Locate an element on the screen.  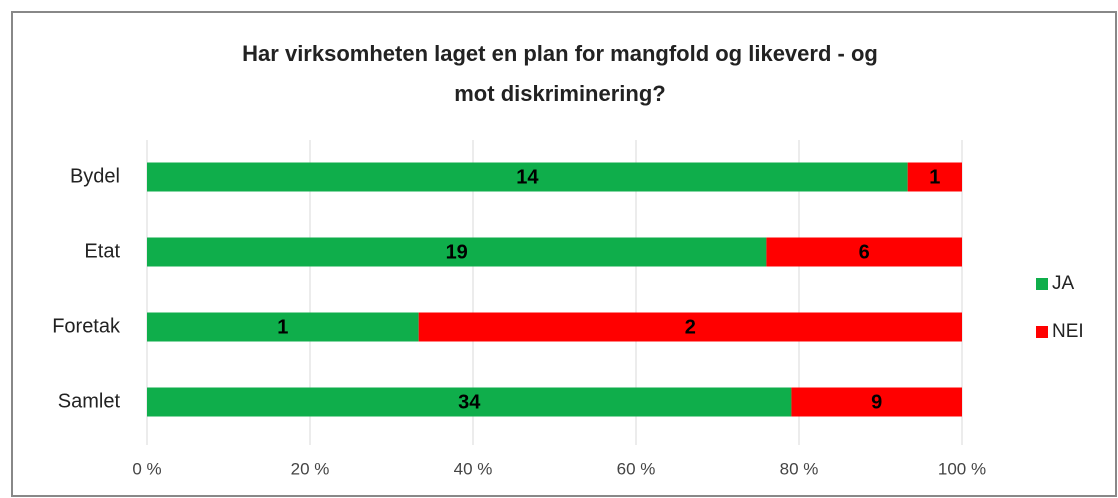
x-tick-label: 100 % is located at coordinates (962, 468).